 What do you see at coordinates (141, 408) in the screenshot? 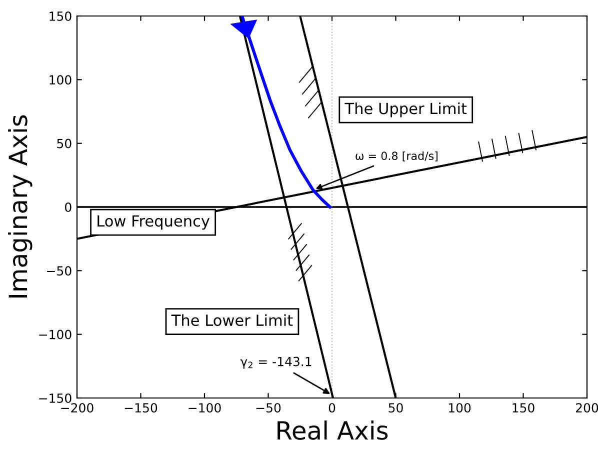
I see `x-tick-label: −150` at bounding box center [141, 408].